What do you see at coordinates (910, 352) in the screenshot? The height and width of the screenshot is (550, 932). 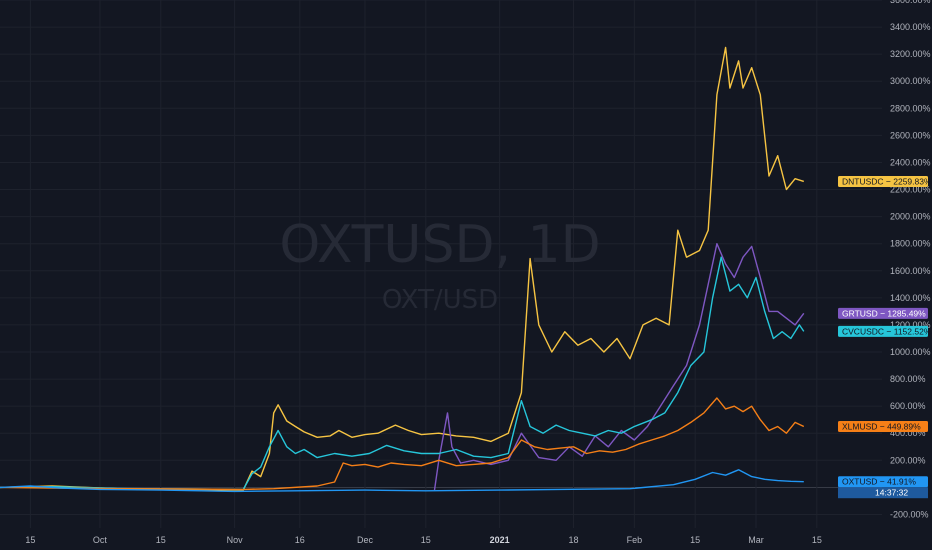 I see `y-tick-label: 1000.00%` at bounding box center [910, 352].